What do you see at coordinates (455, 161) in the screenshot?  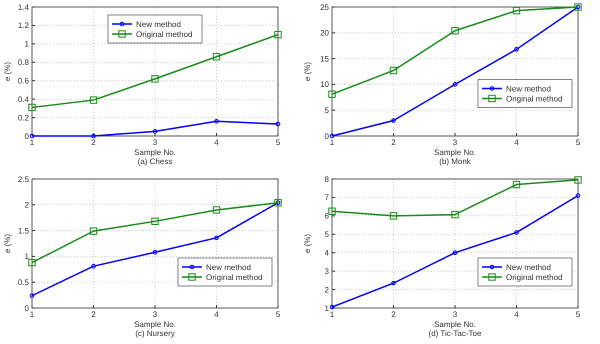 I see `text: (b) Monk` at bounding box center [455, 161].